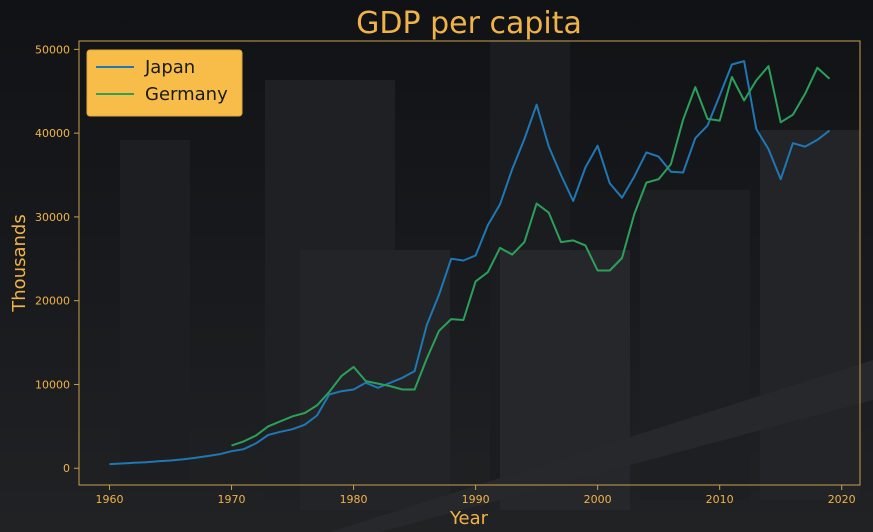 The width and height of the screenshot is (873, 532). I want to click on x-tick-label: 2010, so click(720, 499).